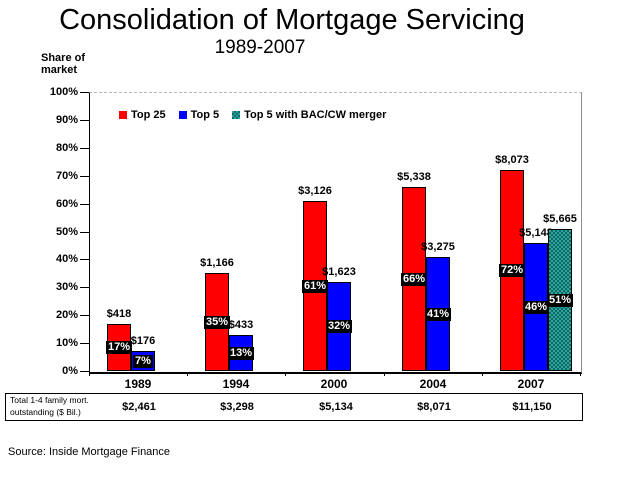 Image resolution: width=620 pixels, height=479 pixels. I want to click on legend-item: Top 5, so click(199, 115).